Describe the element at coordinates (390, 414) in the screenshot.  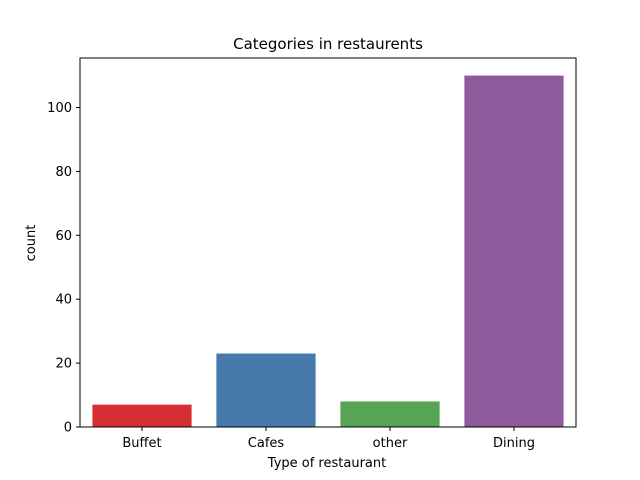
I see `bar-other` at that location.